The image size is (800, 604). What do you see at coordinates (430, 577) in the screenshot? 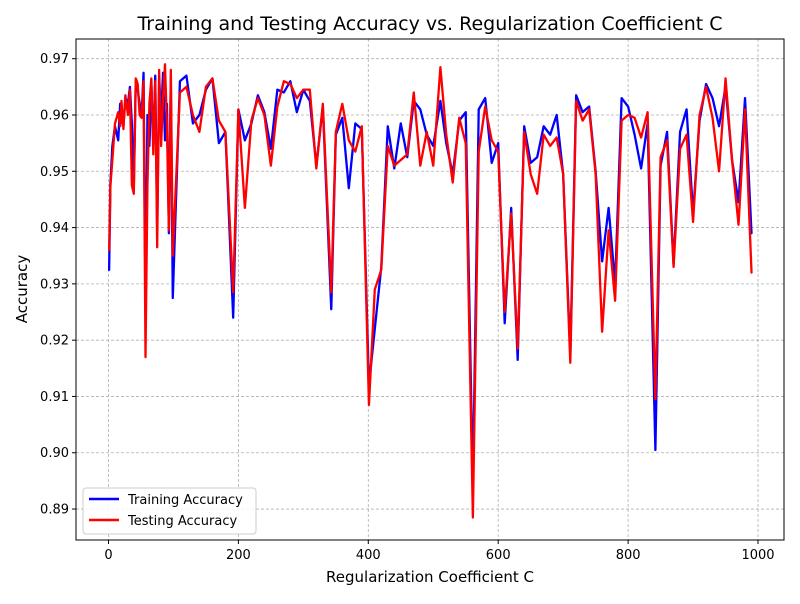
I see `x-axis-label: Regularization Coefficient C` at bounding box center [430, 577].